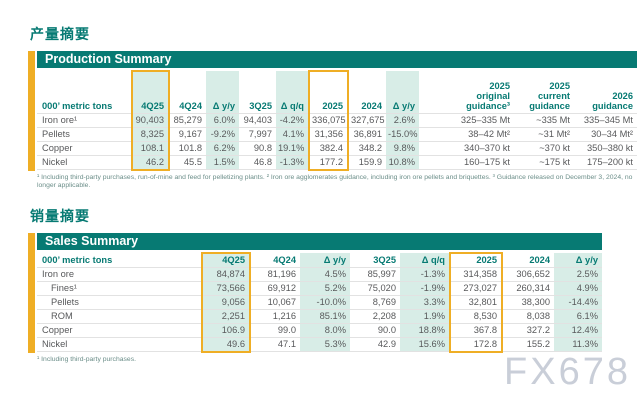  What do you see at coordinates (222, 119) in the screenshot?
I see `cell: 6.0%` at bounding box center [222, 119].